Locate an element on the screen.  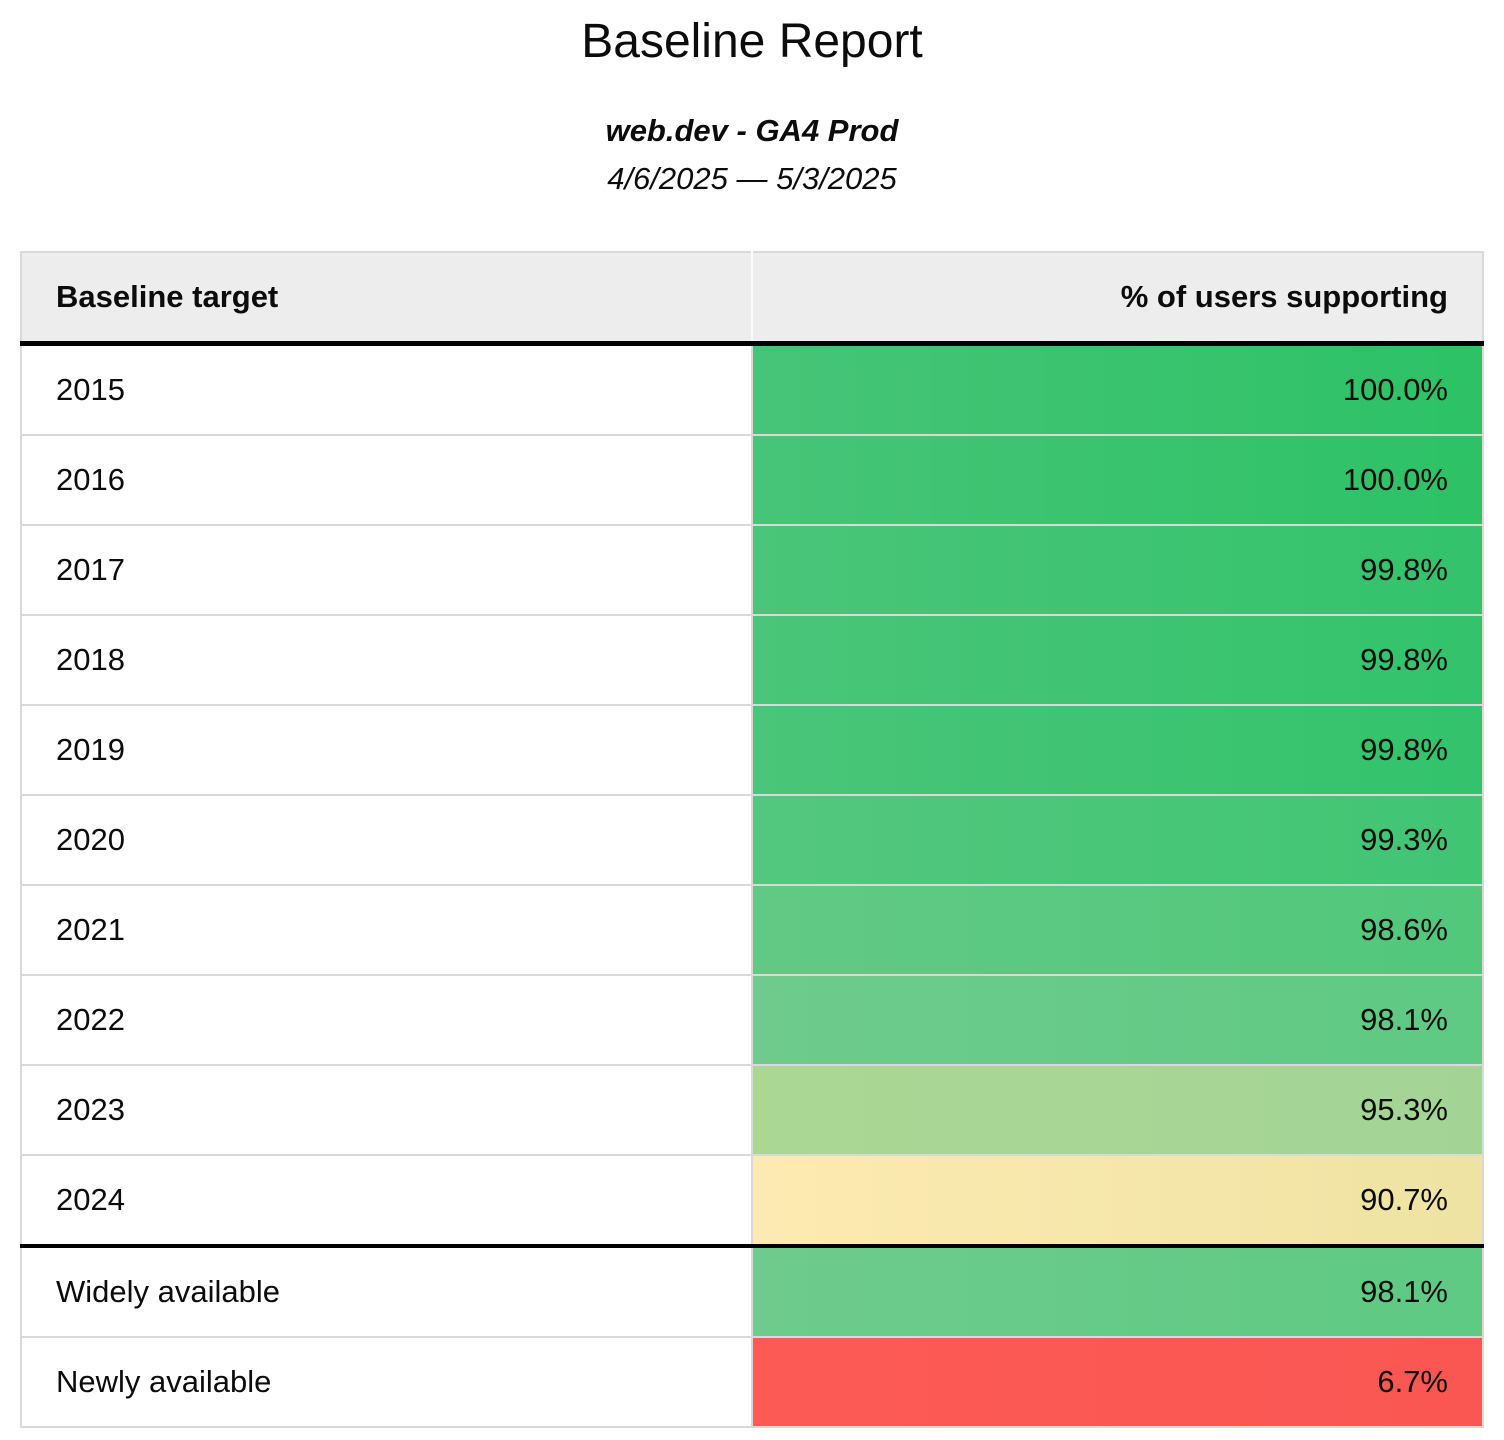
table-row: Newly available 6.7% is located at coordinates (752, 1382).